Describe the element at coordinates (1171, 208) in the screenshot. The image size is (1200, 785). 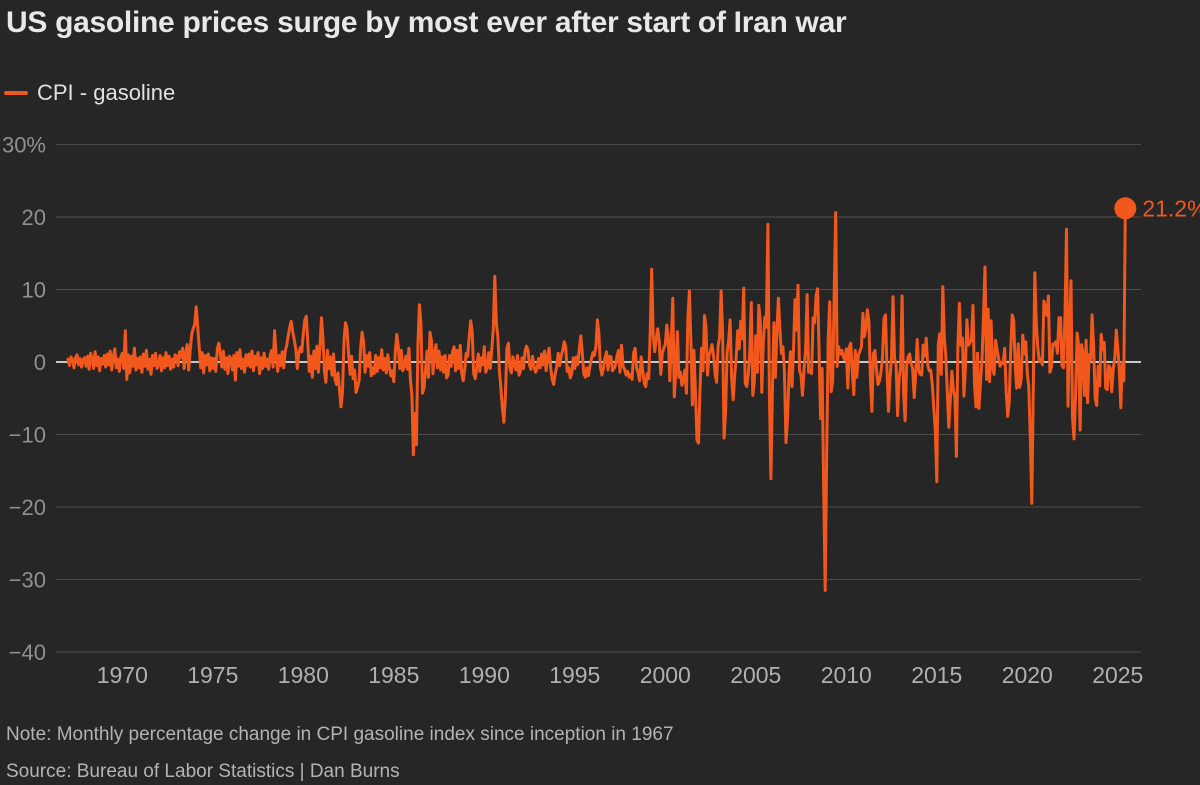
I see `latest-value-label: 21.2%` at that location.